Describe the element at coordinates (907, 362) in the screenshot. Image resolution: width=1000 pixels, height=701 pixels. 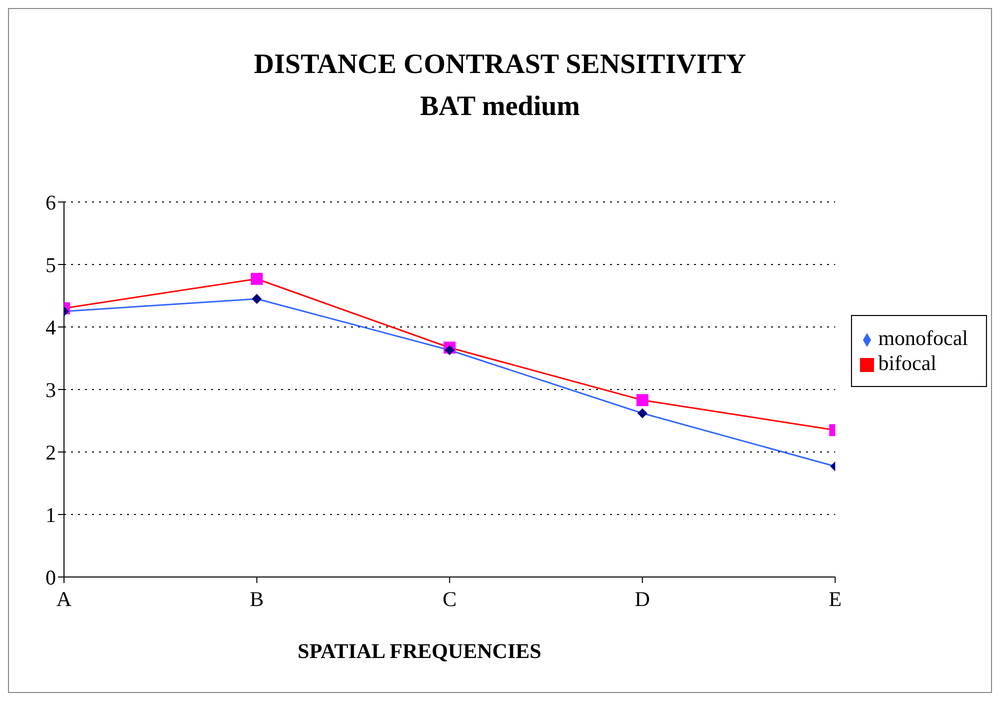
I see `legend-label: bifocal` at that location.